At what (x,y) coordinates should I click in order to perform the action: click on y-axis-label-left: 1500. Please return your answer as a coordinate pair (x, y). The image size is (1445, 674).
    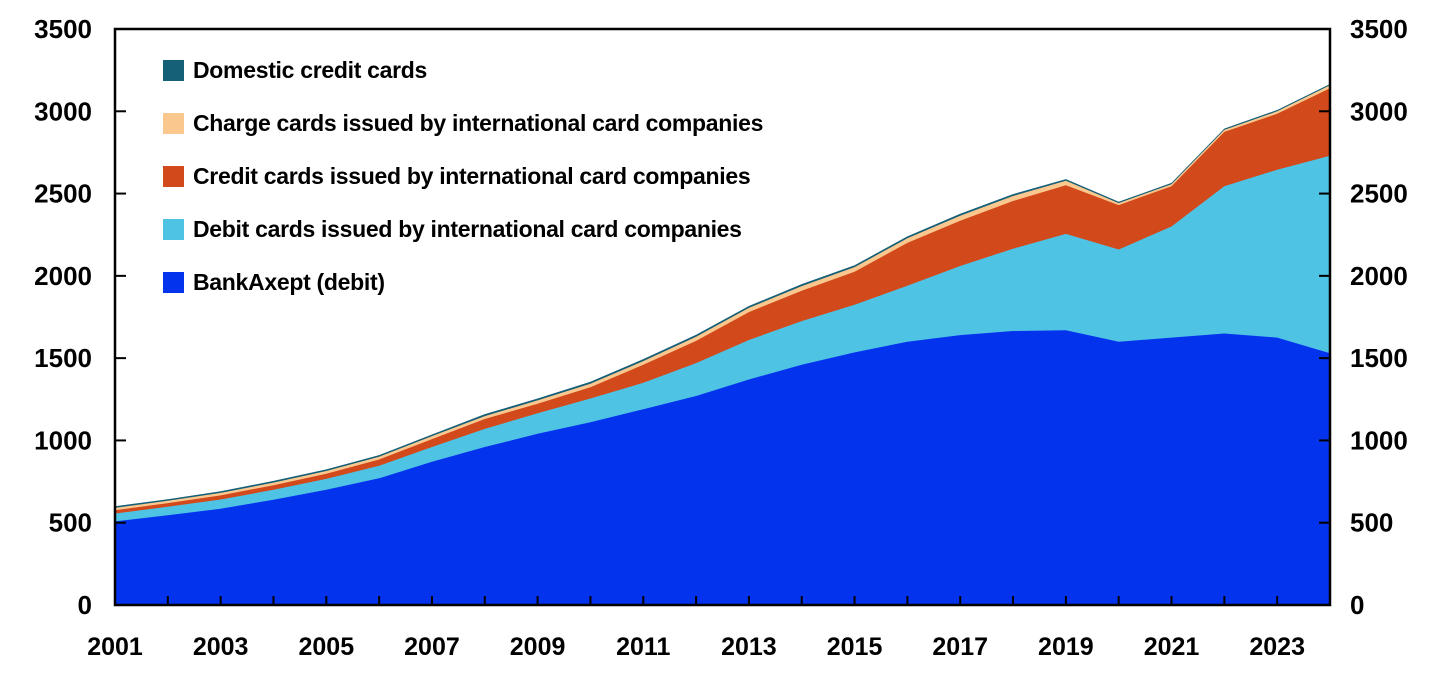
    Looking at the image, I should click on (63, 358).